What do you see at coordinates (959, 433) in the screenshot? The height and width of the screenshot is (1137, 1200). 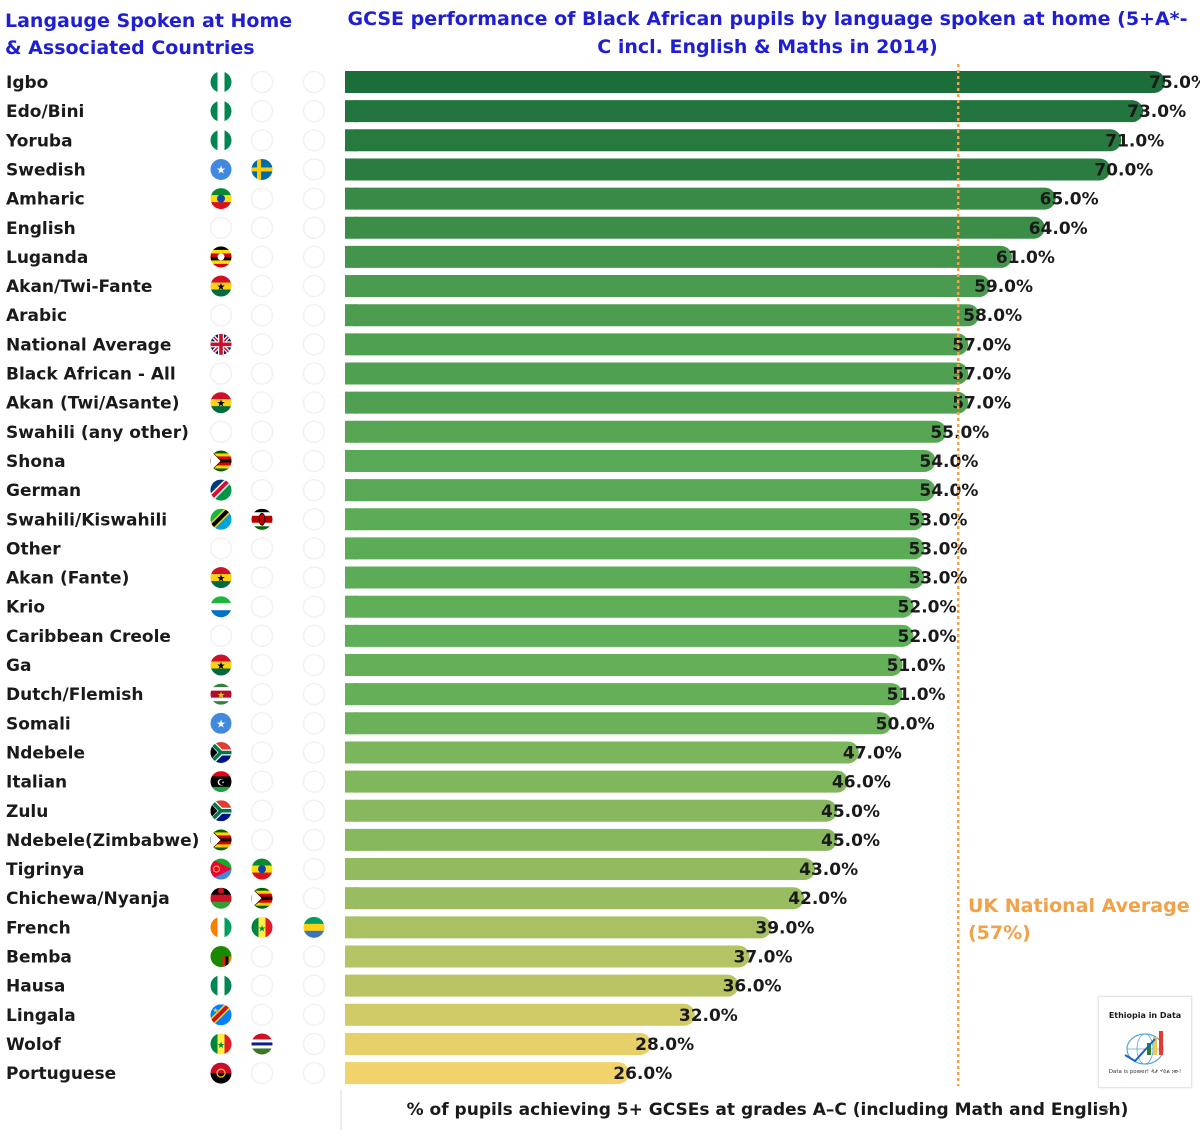 I see `value-label: 55.0%` at bounding box center [959, 433].